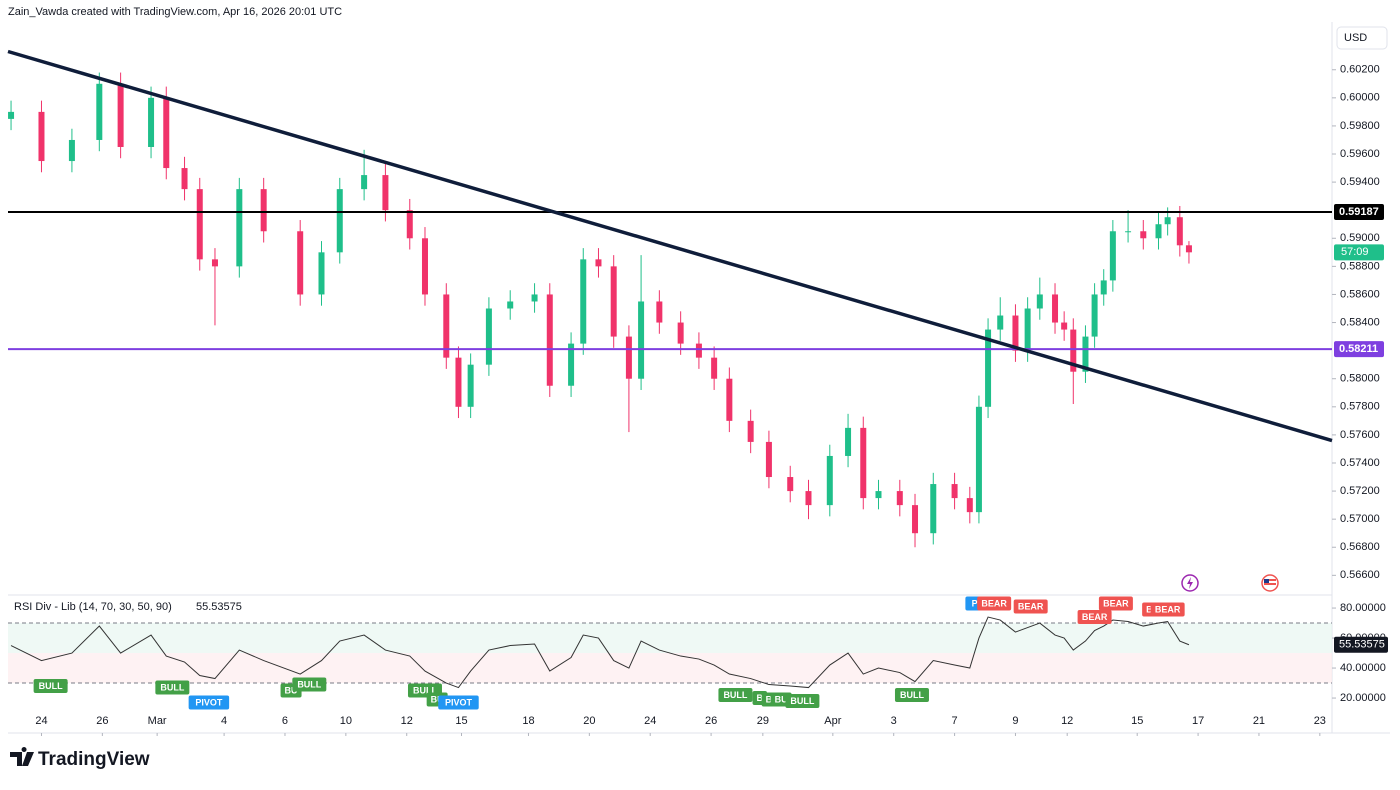 The width and height of the screenshot is (1400, 790). What do you see at coordinates (1259, 721) in the screenshot?
I see `x-tick-label: 21` at bounding box center [1259, 721].